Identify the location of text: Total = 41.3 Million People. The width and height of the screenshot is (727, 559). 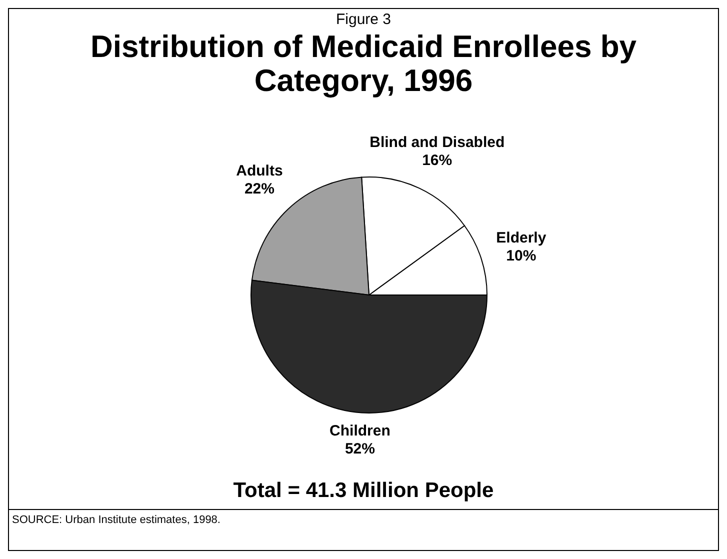
(363, 491).